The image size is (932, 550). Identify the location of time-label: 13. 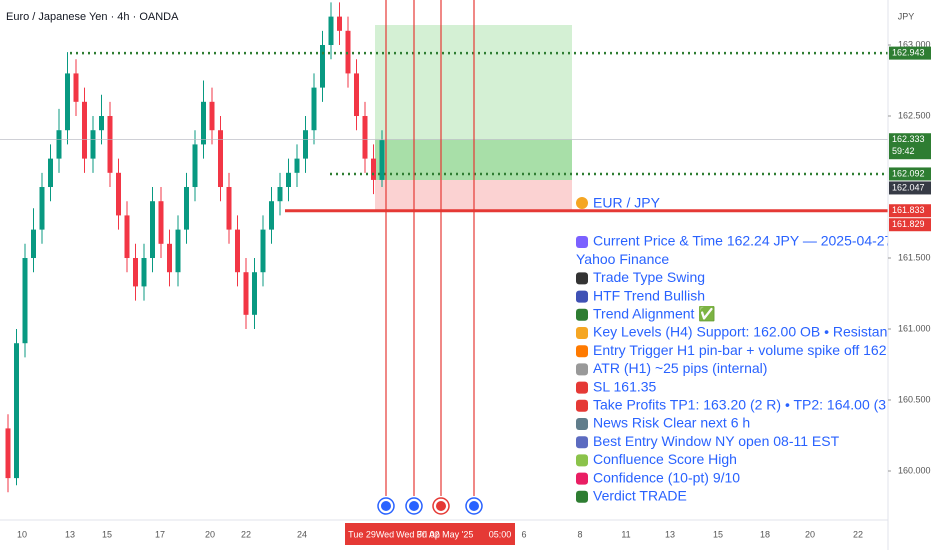
(670, 534).